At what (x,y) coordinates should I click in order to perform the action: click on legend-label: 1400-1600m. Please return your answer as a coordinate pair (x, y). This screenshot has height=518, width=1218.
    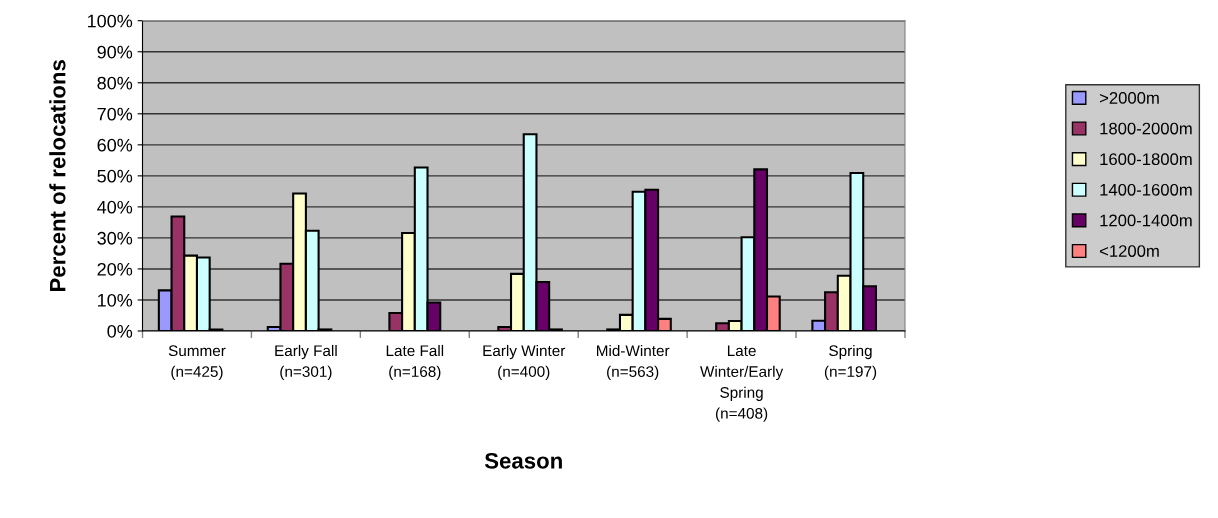
    Looking at the image, I should click on (1146, 189).